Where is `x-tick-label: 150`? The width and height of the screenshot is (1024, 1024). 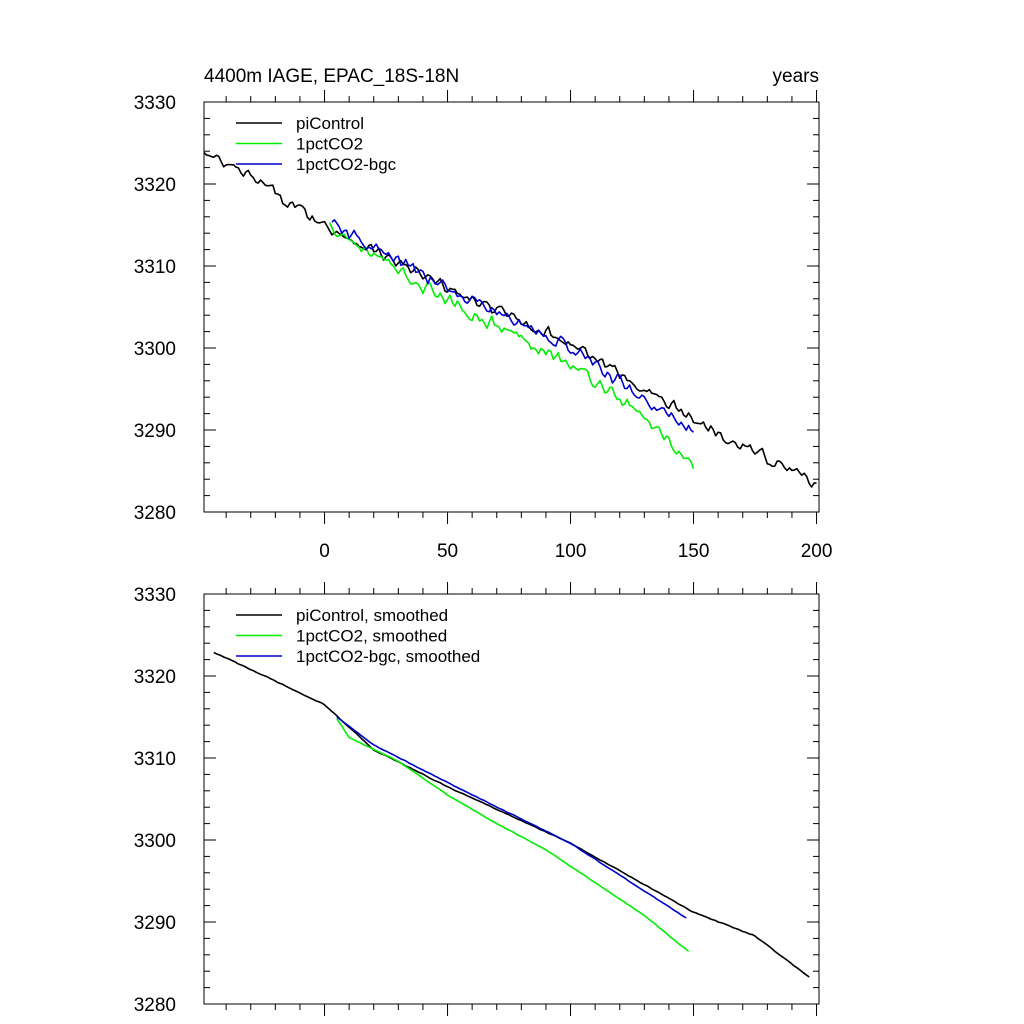 x-tick-label: 150 is located at coordinates (694, 551).